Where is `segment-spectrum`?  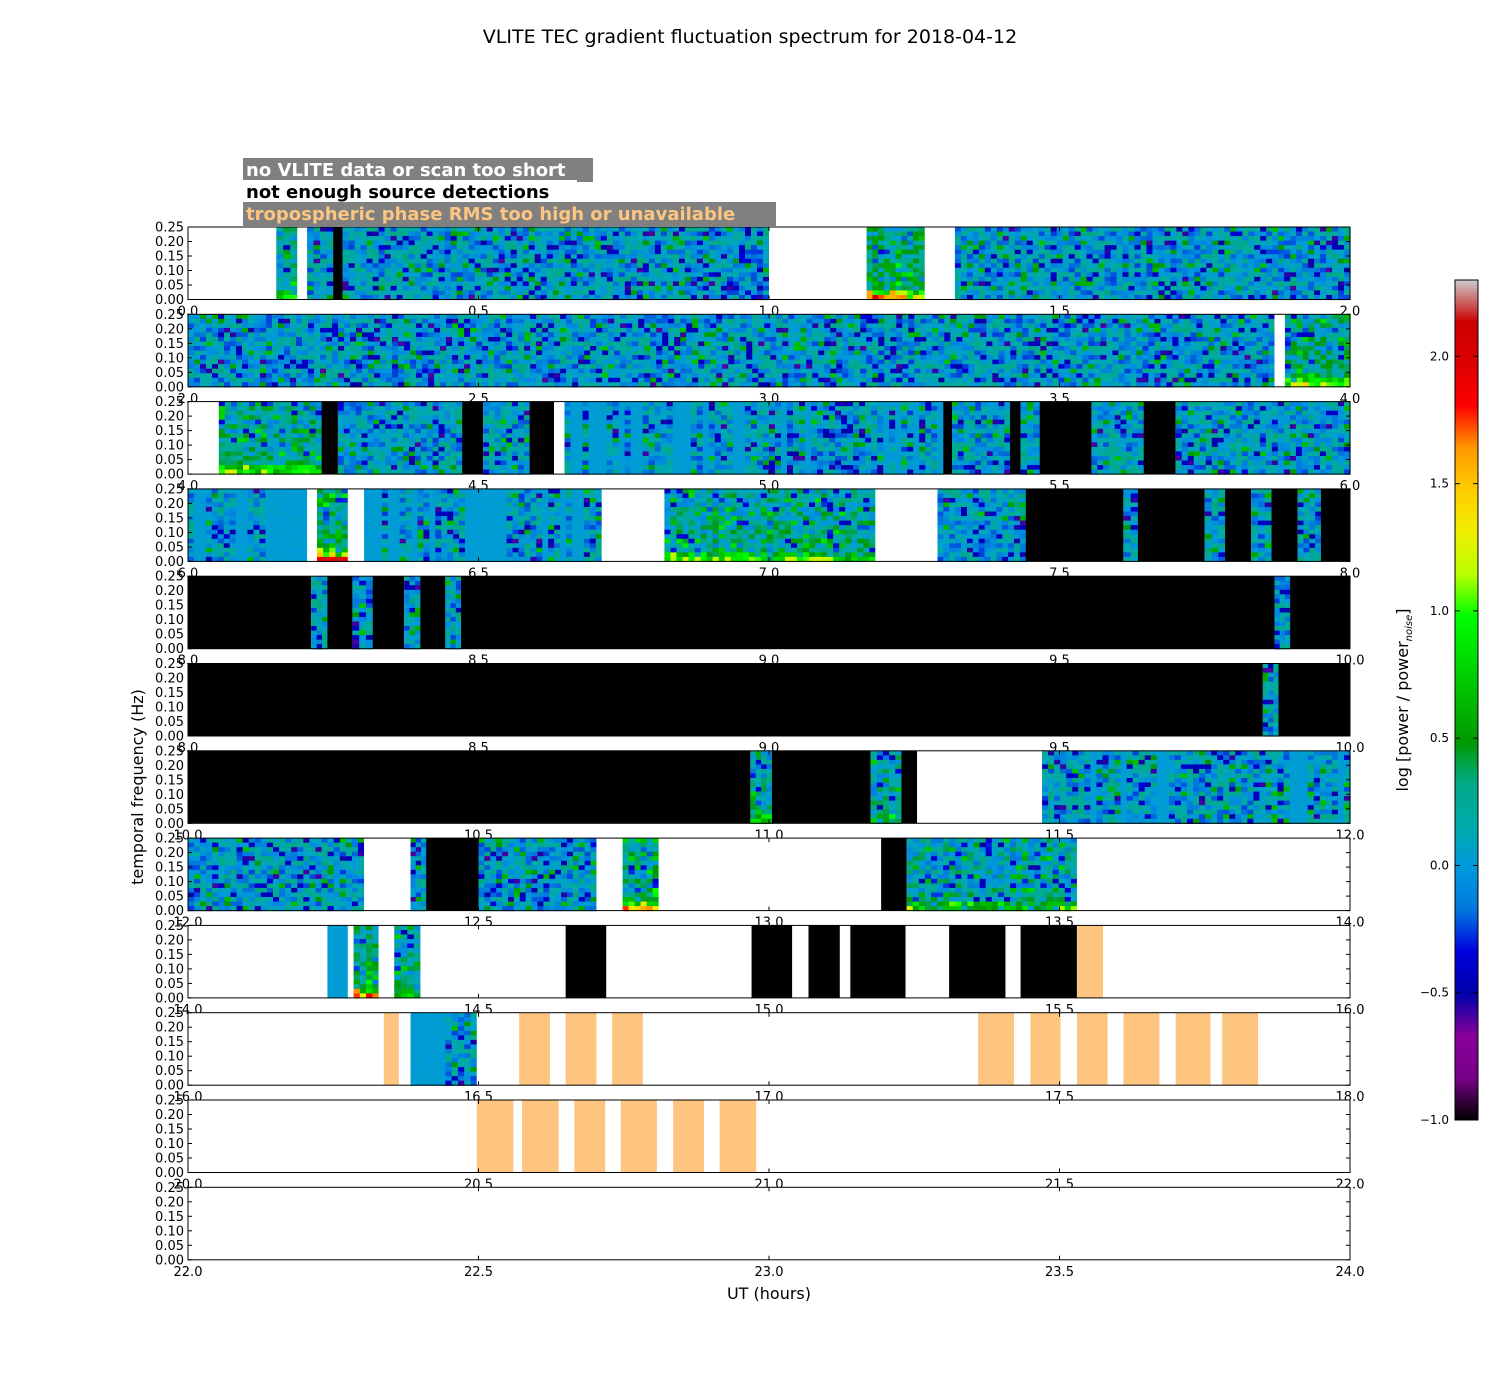
segment-spectrum is located at coordinates (320, 264).